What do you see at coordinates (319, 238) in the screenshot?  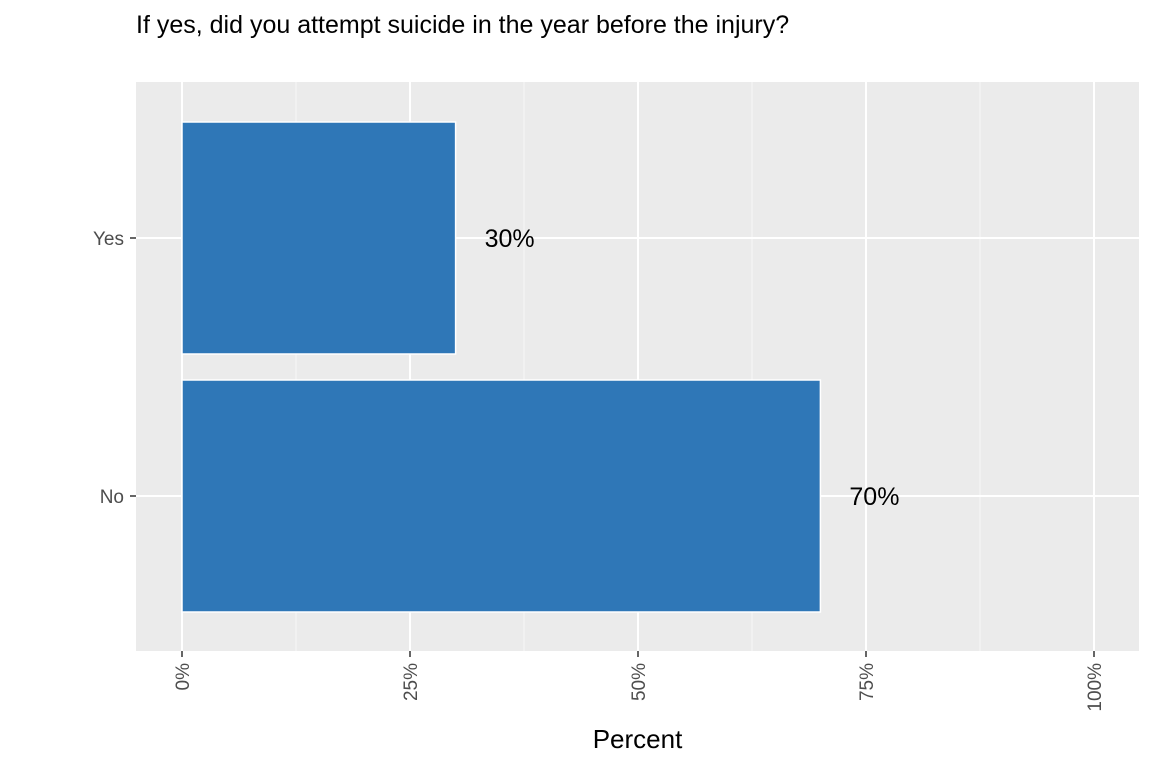 I see `bar-yes` at bounding box center [319, 238].